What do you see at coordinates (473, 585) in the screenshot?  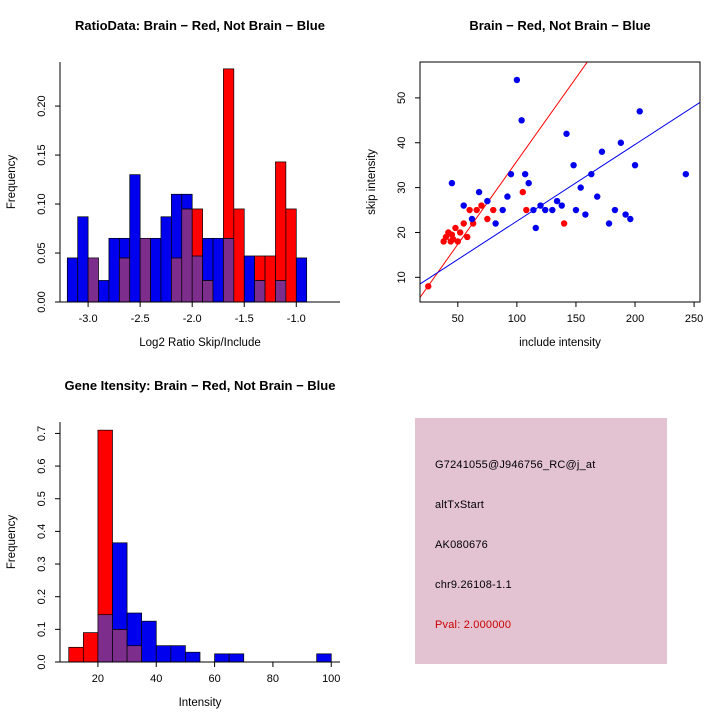 I see `locus-text: chr9.26108-1.1` at bounding box center [473, 585].